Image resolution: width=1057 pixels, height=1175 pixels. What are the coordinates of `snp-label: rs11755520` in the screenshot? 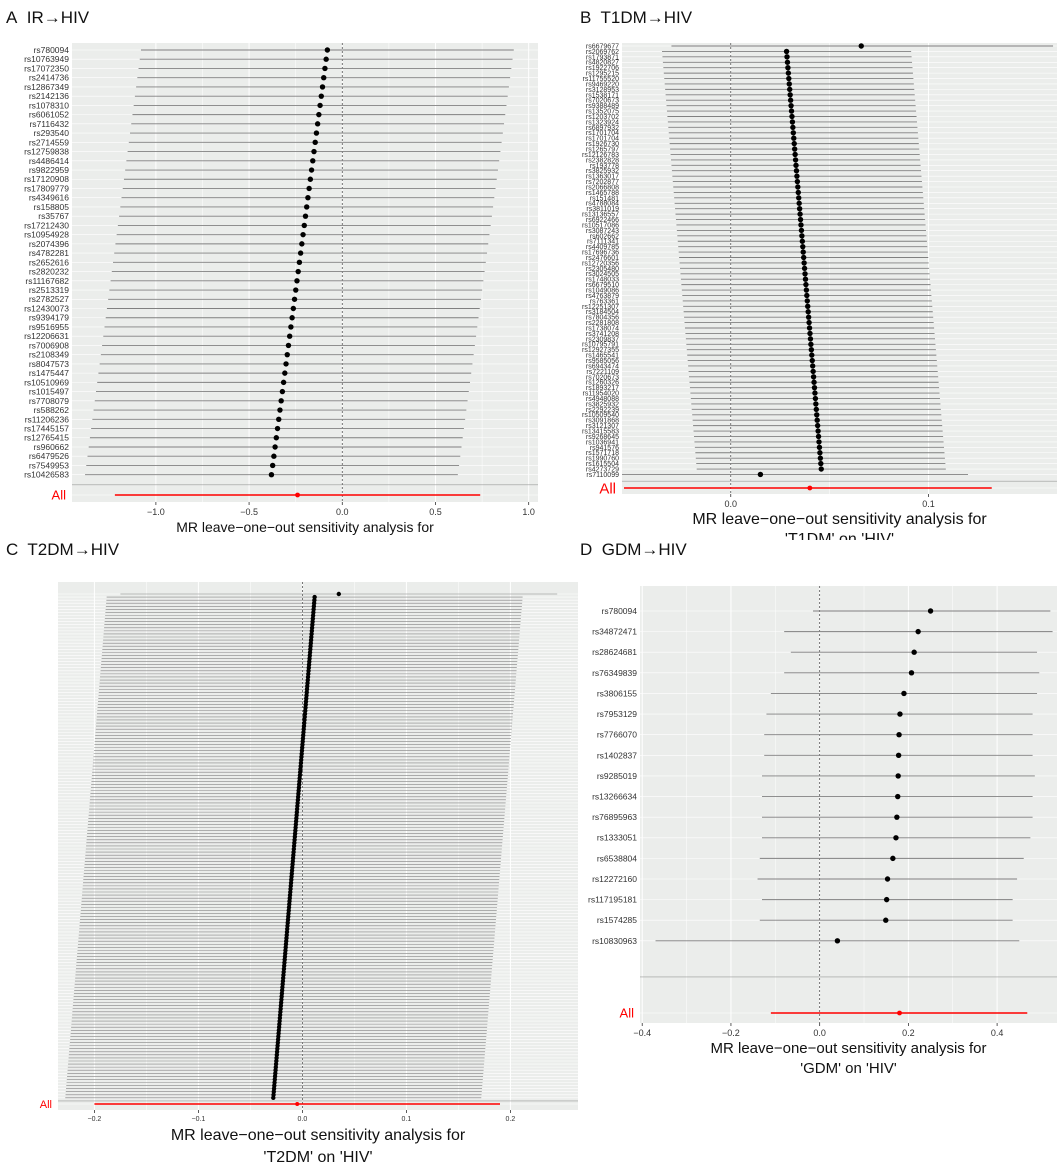 It's located at (601, 79).